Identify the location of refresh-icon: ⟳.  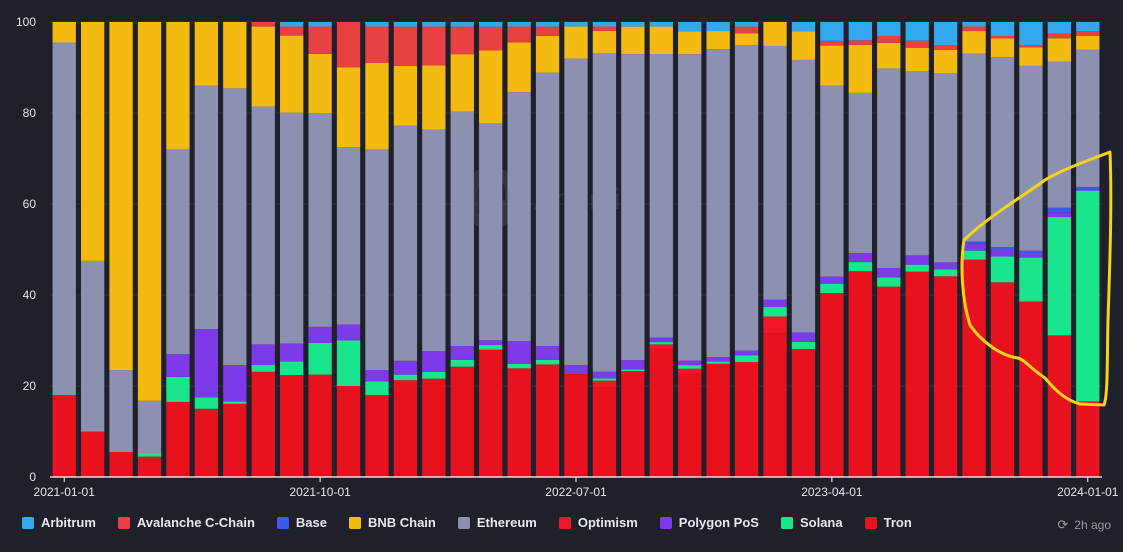
(1063, 524).